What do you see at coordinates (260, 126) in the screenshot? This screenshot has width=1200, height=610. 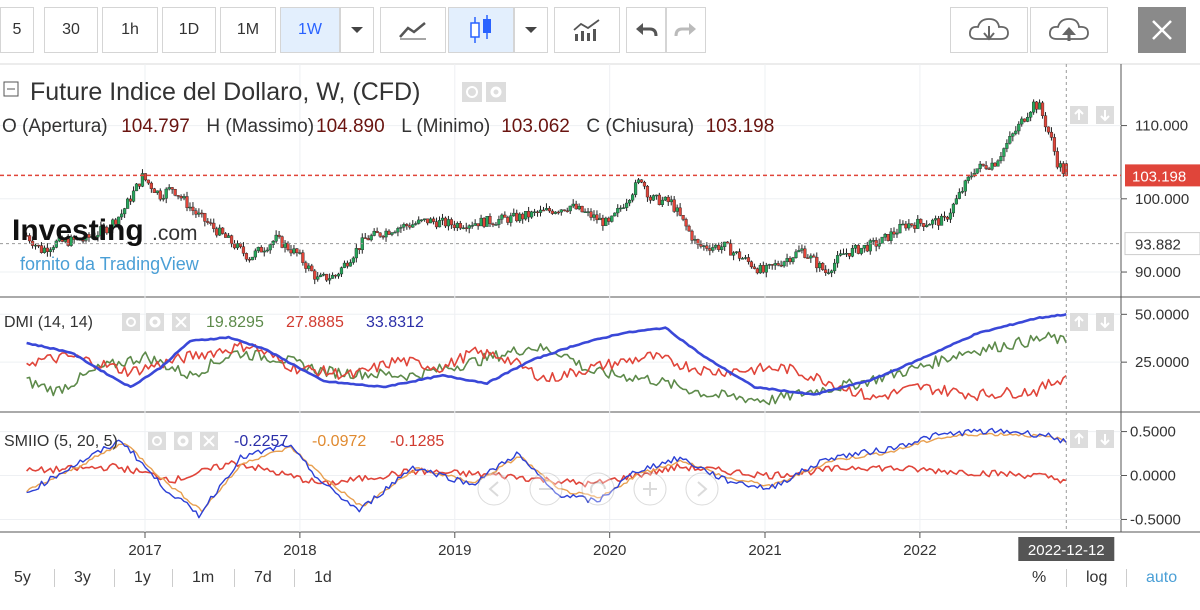 I see `ohlc-label: H (Massimo)` at bounding box center [260, 126].